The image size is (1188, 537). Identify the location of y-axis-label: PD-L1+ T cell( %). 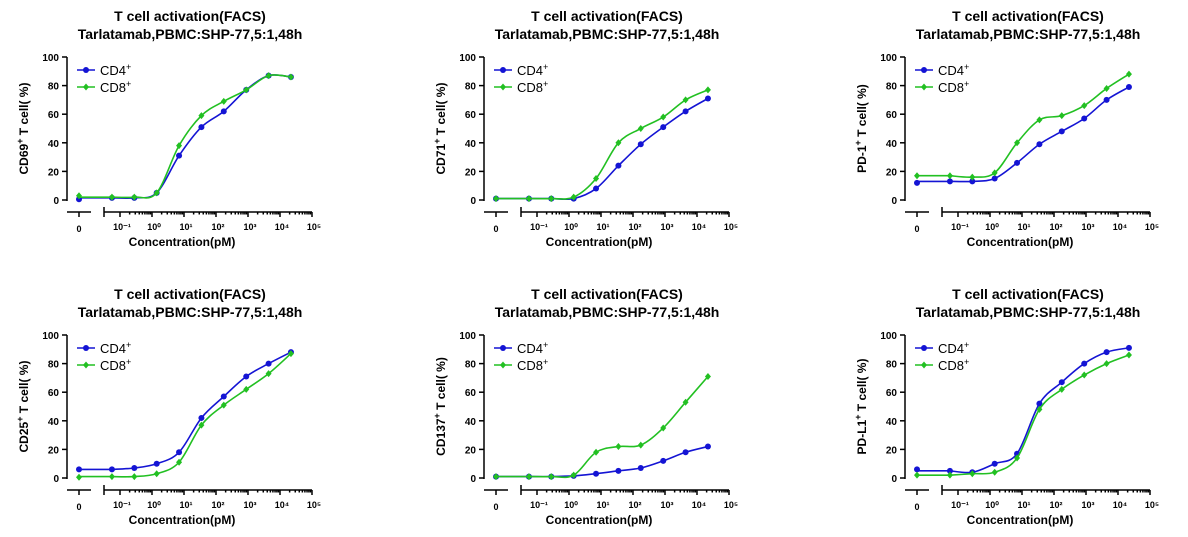
(861, 407).